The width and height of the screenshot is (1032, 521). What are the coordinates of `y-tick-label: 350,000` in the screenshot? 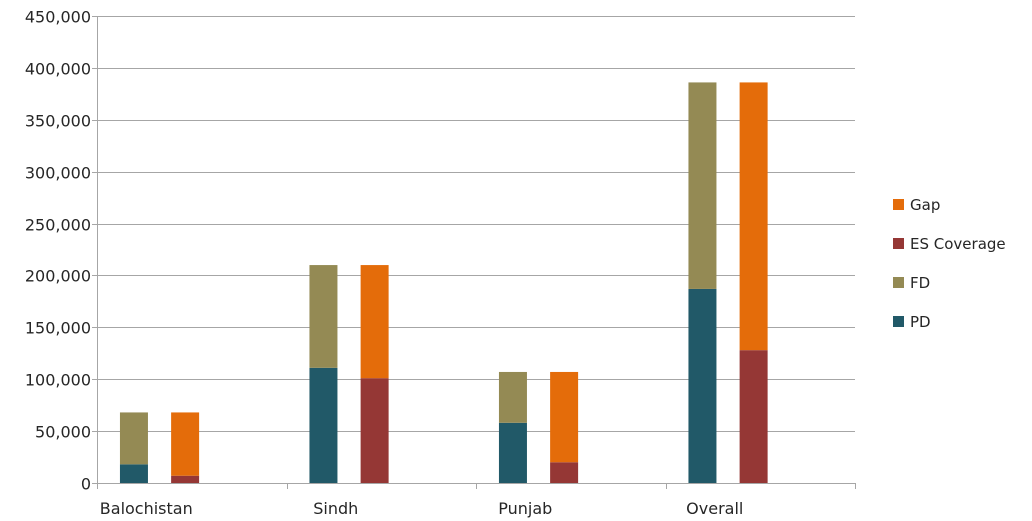 It's located at (58, 121).